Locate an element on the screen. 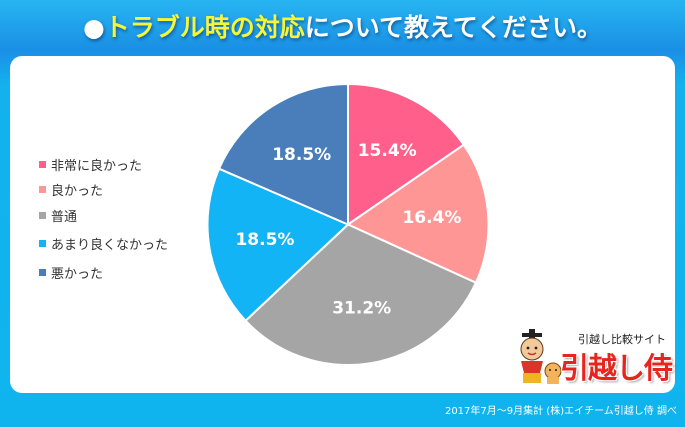  pie-slice-bad is located at coordinates (283, 154).